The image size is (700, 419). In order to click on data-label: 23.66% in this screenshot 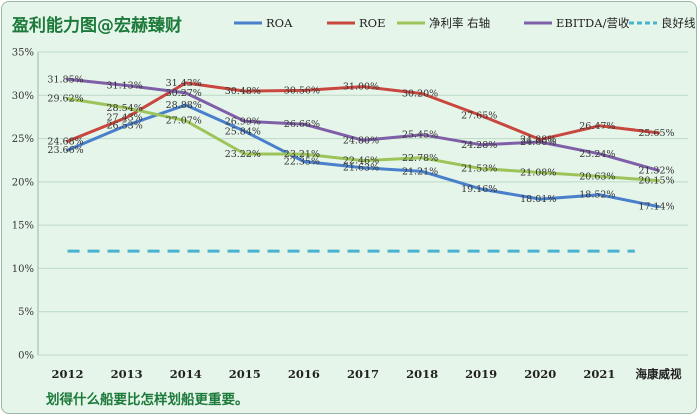, I will do `click(65, 150)`.